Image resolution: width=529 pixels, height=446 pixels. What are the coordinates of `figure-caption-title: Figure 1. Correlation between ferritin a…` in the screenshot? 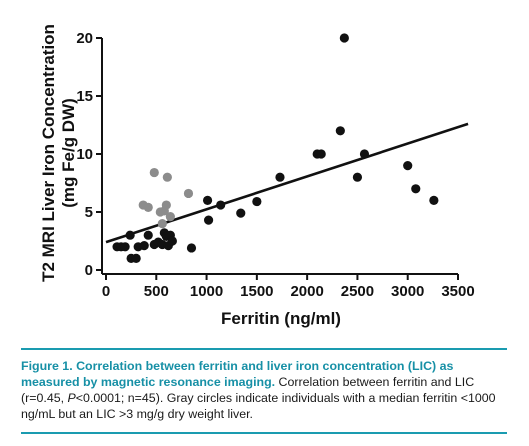 It's located at (237, 374).